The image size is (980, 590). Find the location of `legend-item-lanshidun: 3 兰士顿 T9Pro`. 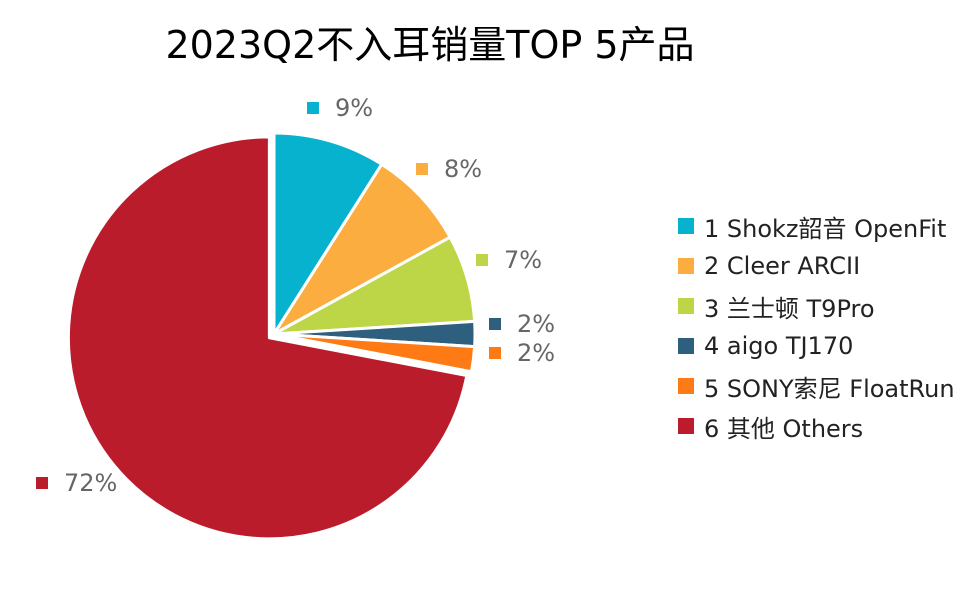

legend-item-lanshidun: 3 兰士顿 T9Pro is located at coordinates (816, 306).